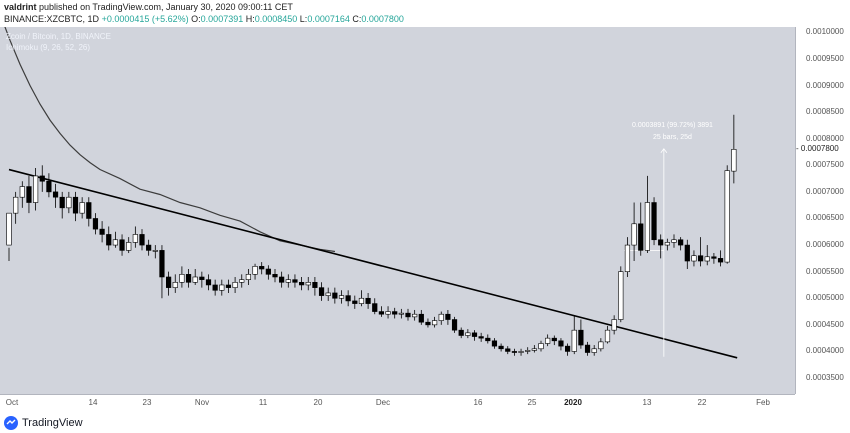 This screenshot has height=433, width=850. I want to click on symbol-label: BINANCE:XZCBTC, so click(43, 19).